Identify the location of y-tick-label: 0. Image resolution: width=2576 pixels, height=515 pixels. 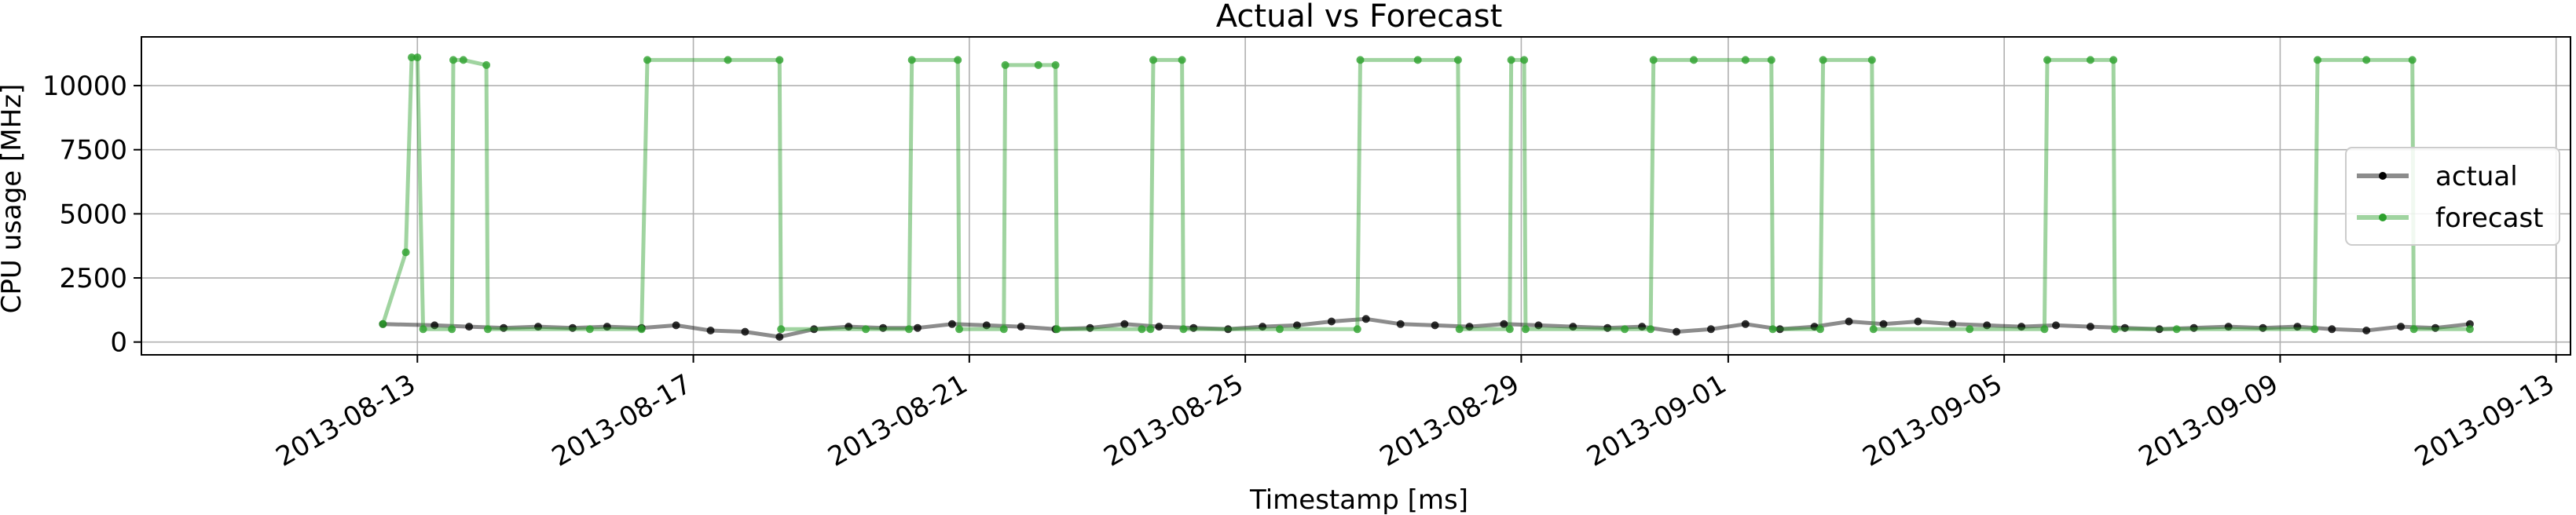
(118, 343).